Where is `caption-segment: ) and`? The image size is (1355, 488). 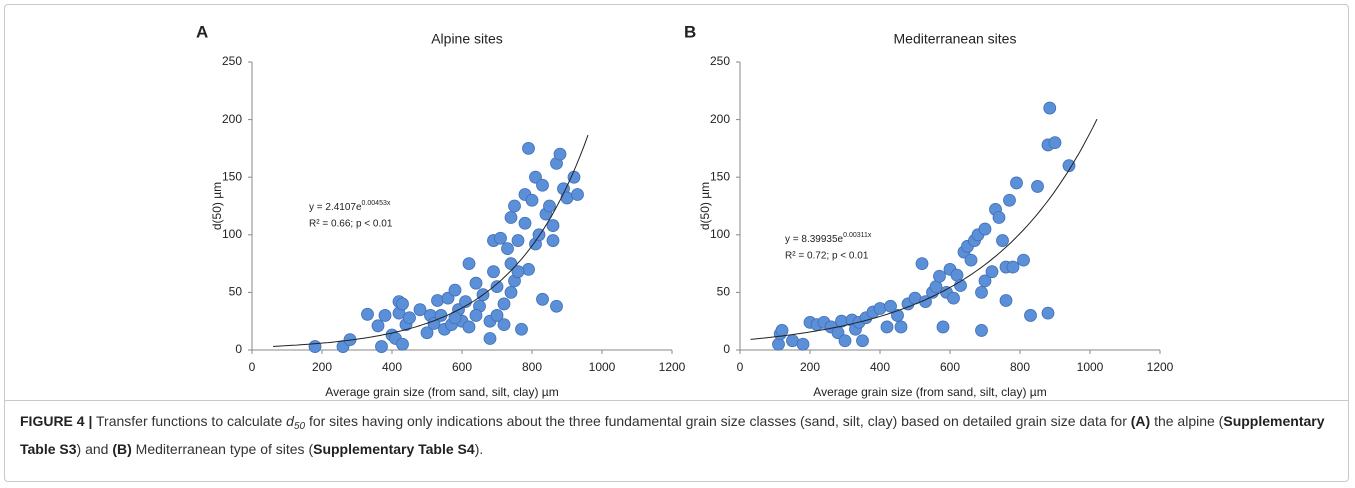 caption-segment: ) and is located at coordinates (94, 449).